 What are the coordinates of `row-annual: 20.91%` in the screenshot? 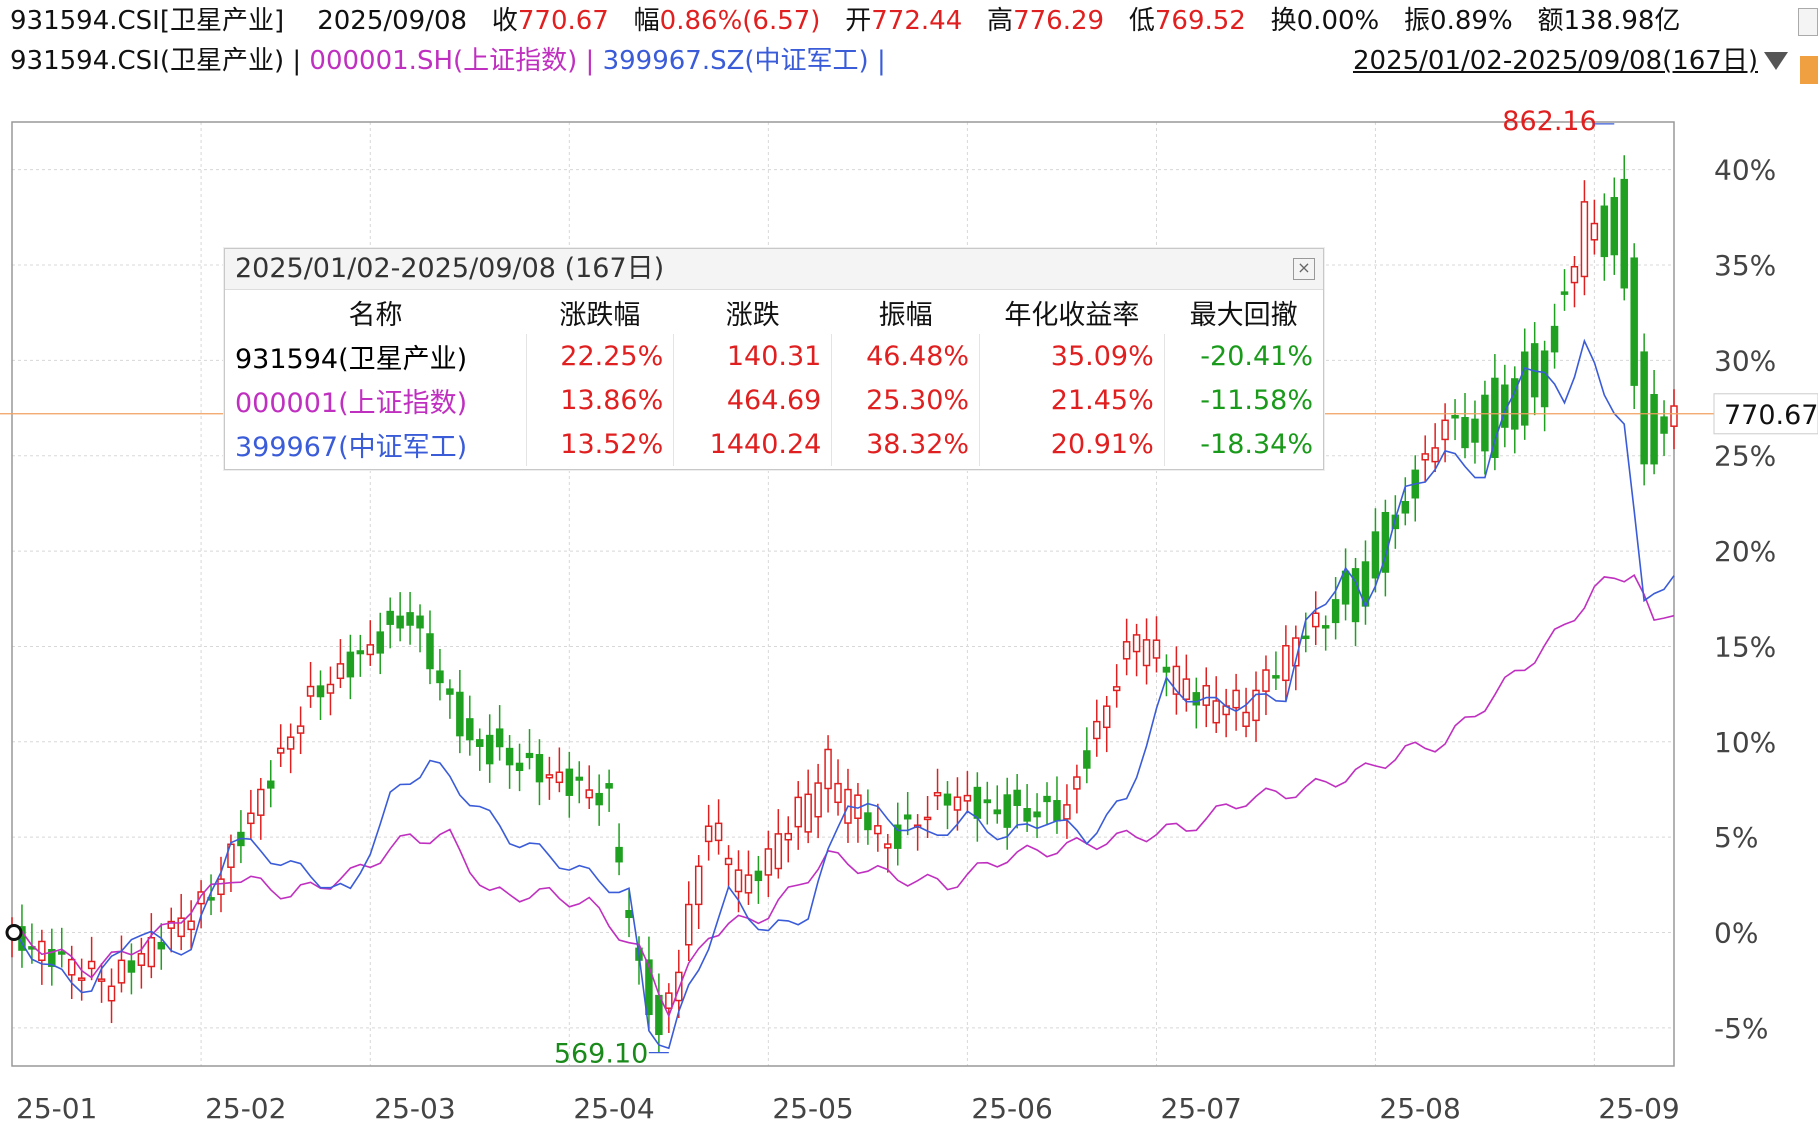 It's located at (1072, 444).